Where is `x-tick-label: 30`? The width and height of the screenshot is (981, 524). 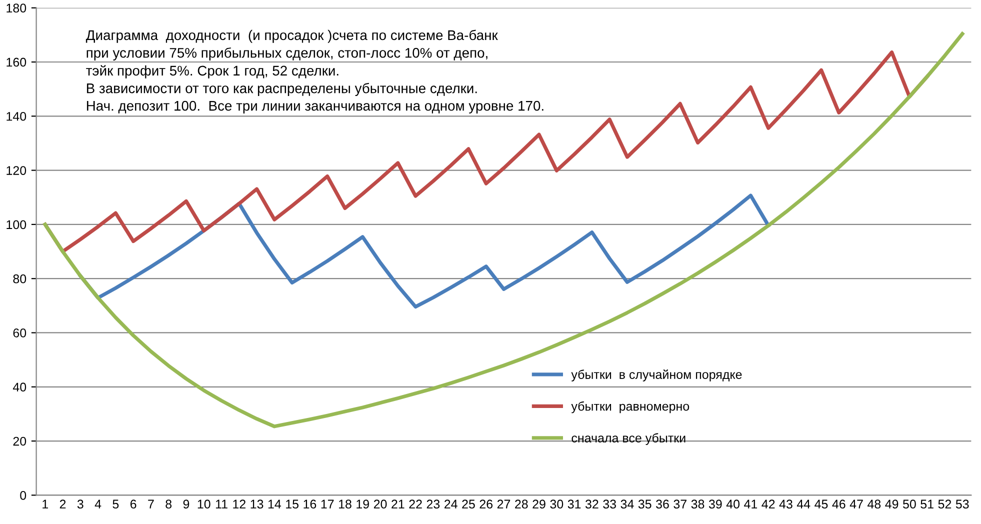 x-tick-label: 30 is located at coordinates (557, 504).